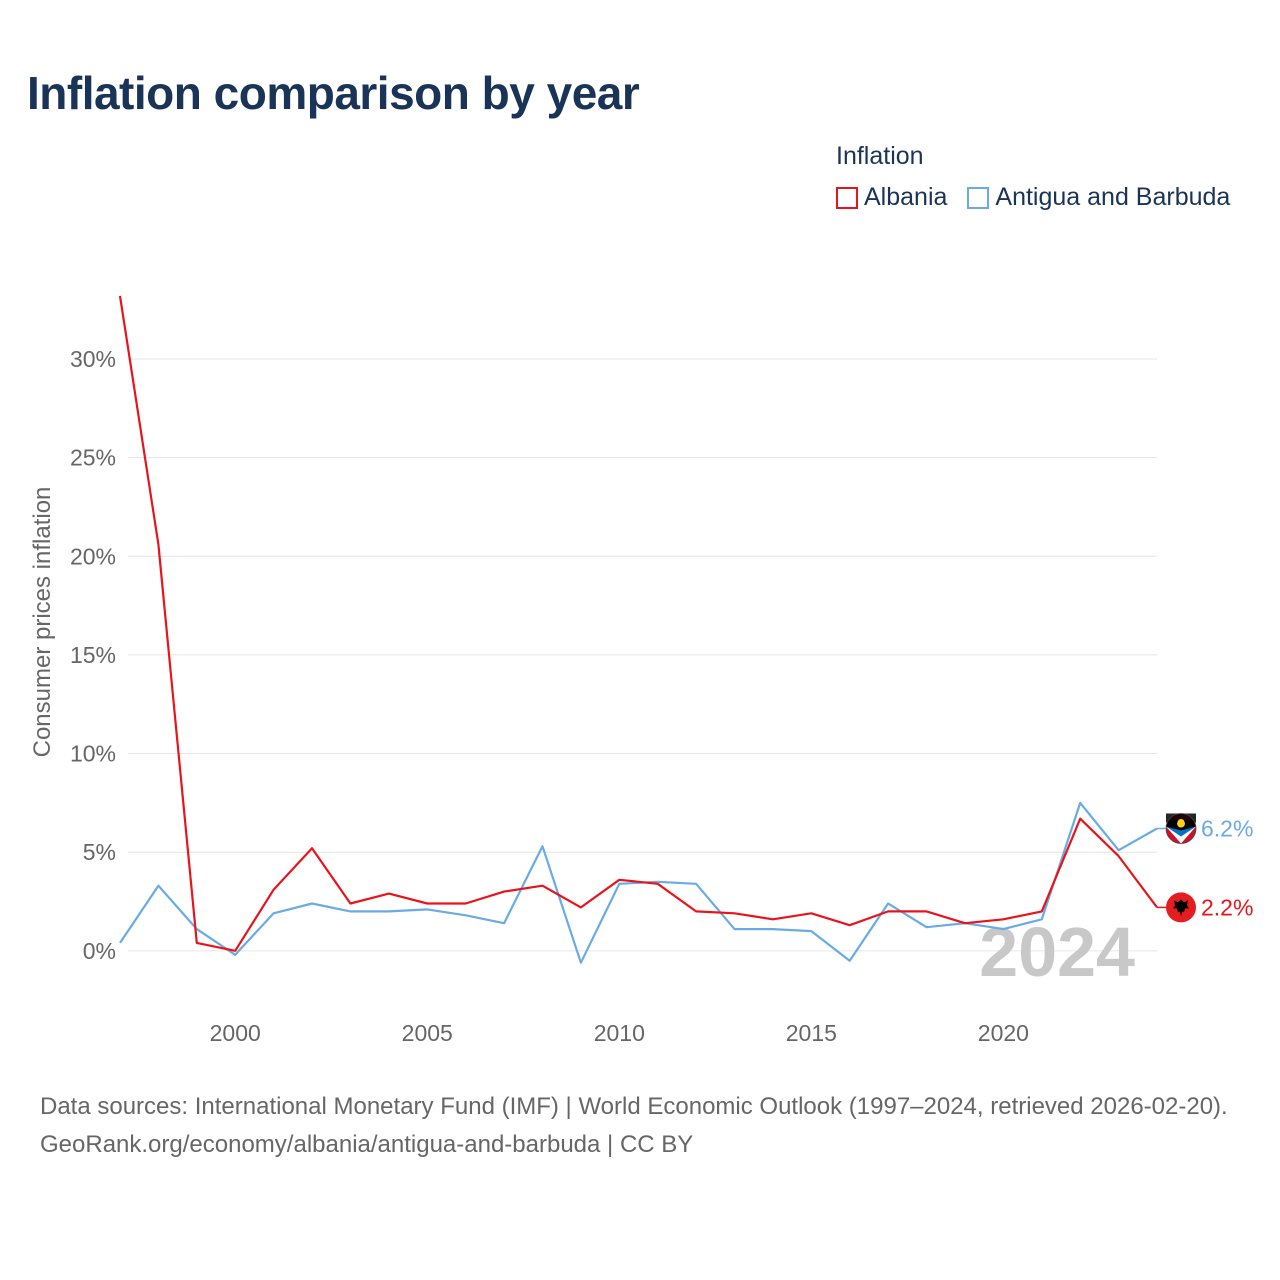  I want to click on end-value-label-albania: 2.2%, so click(1227, 907).